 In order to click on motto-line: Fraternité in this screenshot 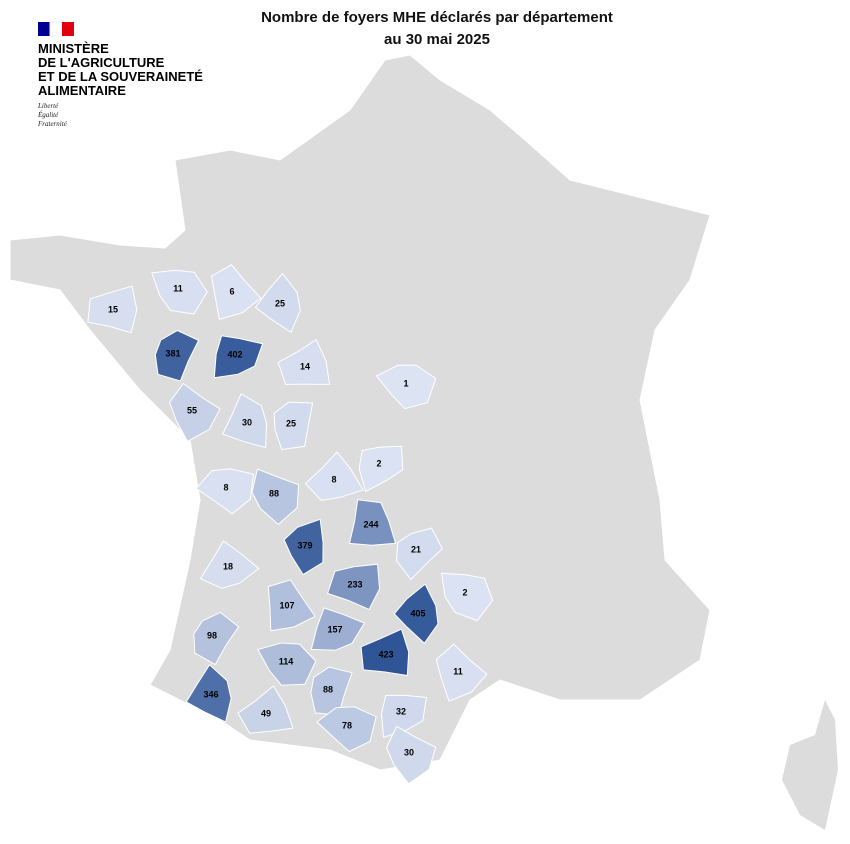, I will do `click(52, 124)`.